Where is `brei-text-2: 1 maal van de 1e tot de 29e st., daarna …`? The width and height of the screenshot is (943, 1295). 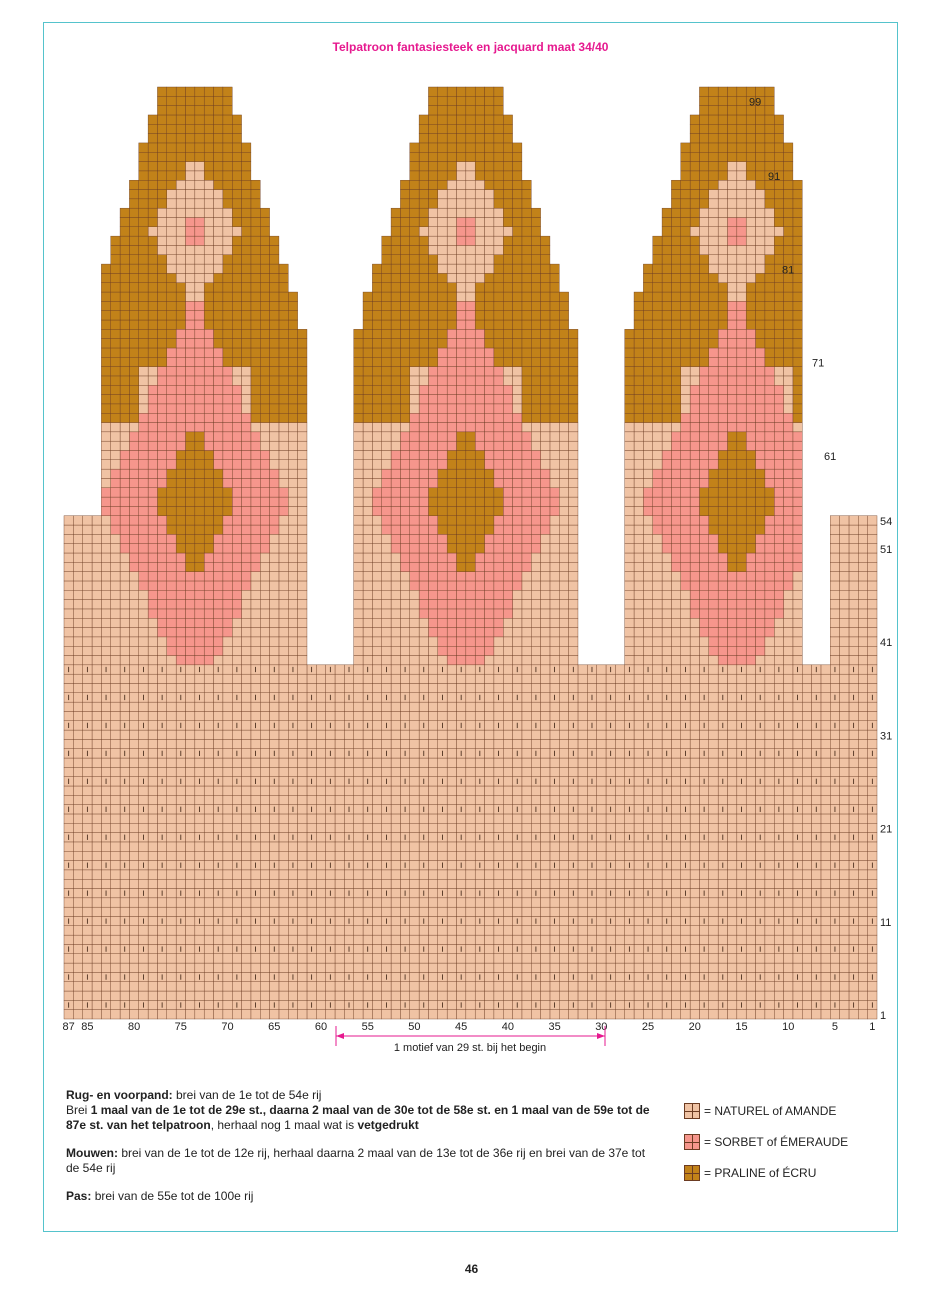
brei-text-2: 1 maal van de 1e tot de 29e st., daarna … is located at coordinates (358, 1117).